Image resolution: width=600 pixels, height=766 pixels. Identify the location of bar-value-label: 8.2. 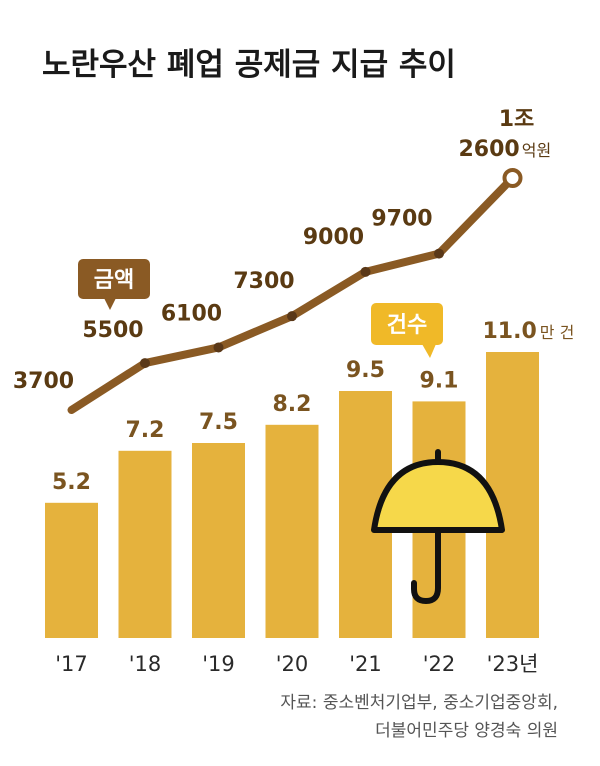
(292, 404).